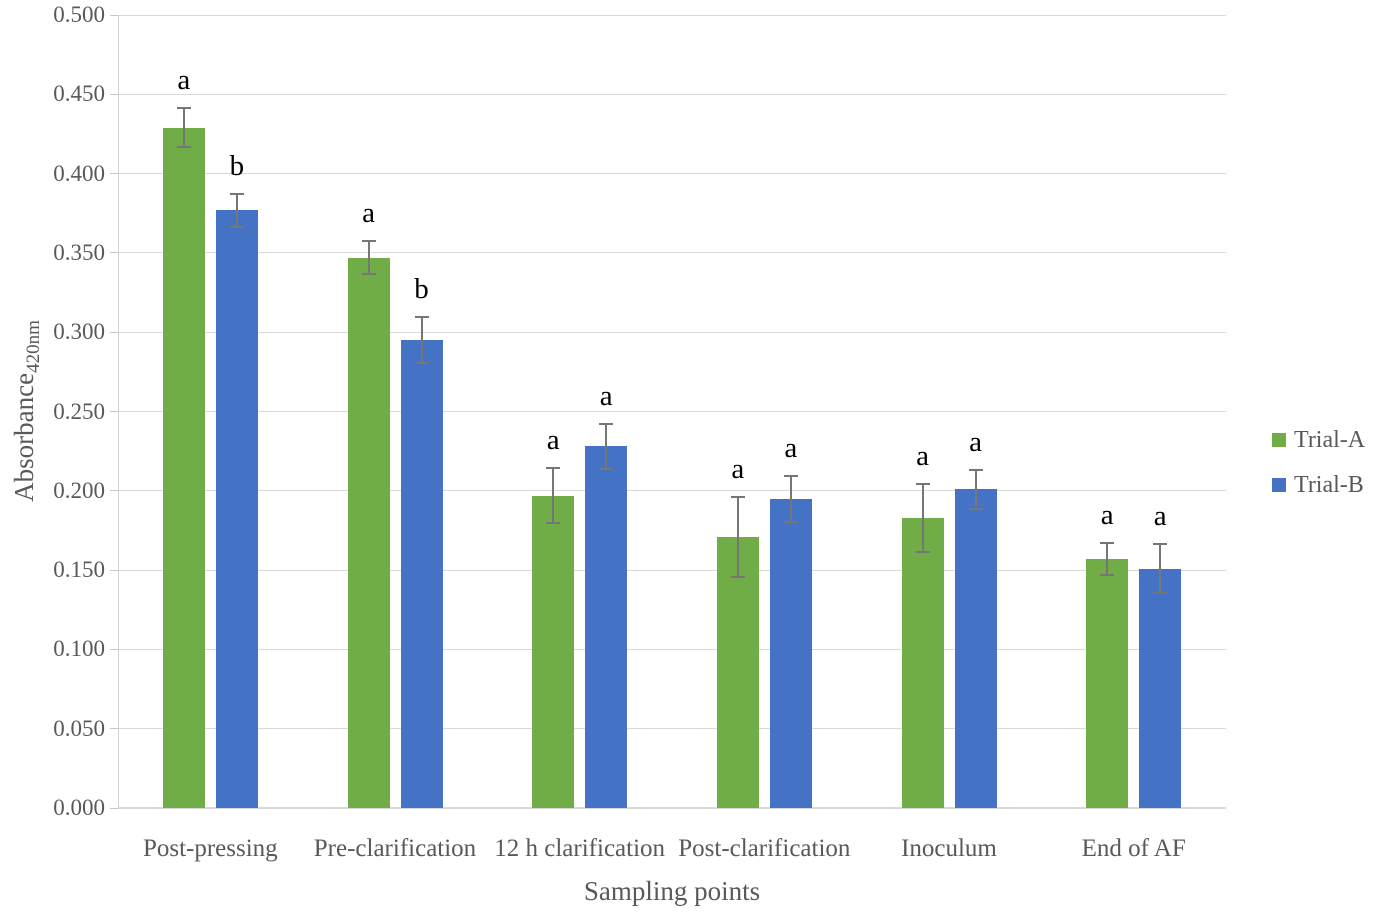 This screenshot has width=1373, height=913. Describe the element at coordinates (1279, 485) in the screenshot. I see `legend-swatch-trial-b` at that location.